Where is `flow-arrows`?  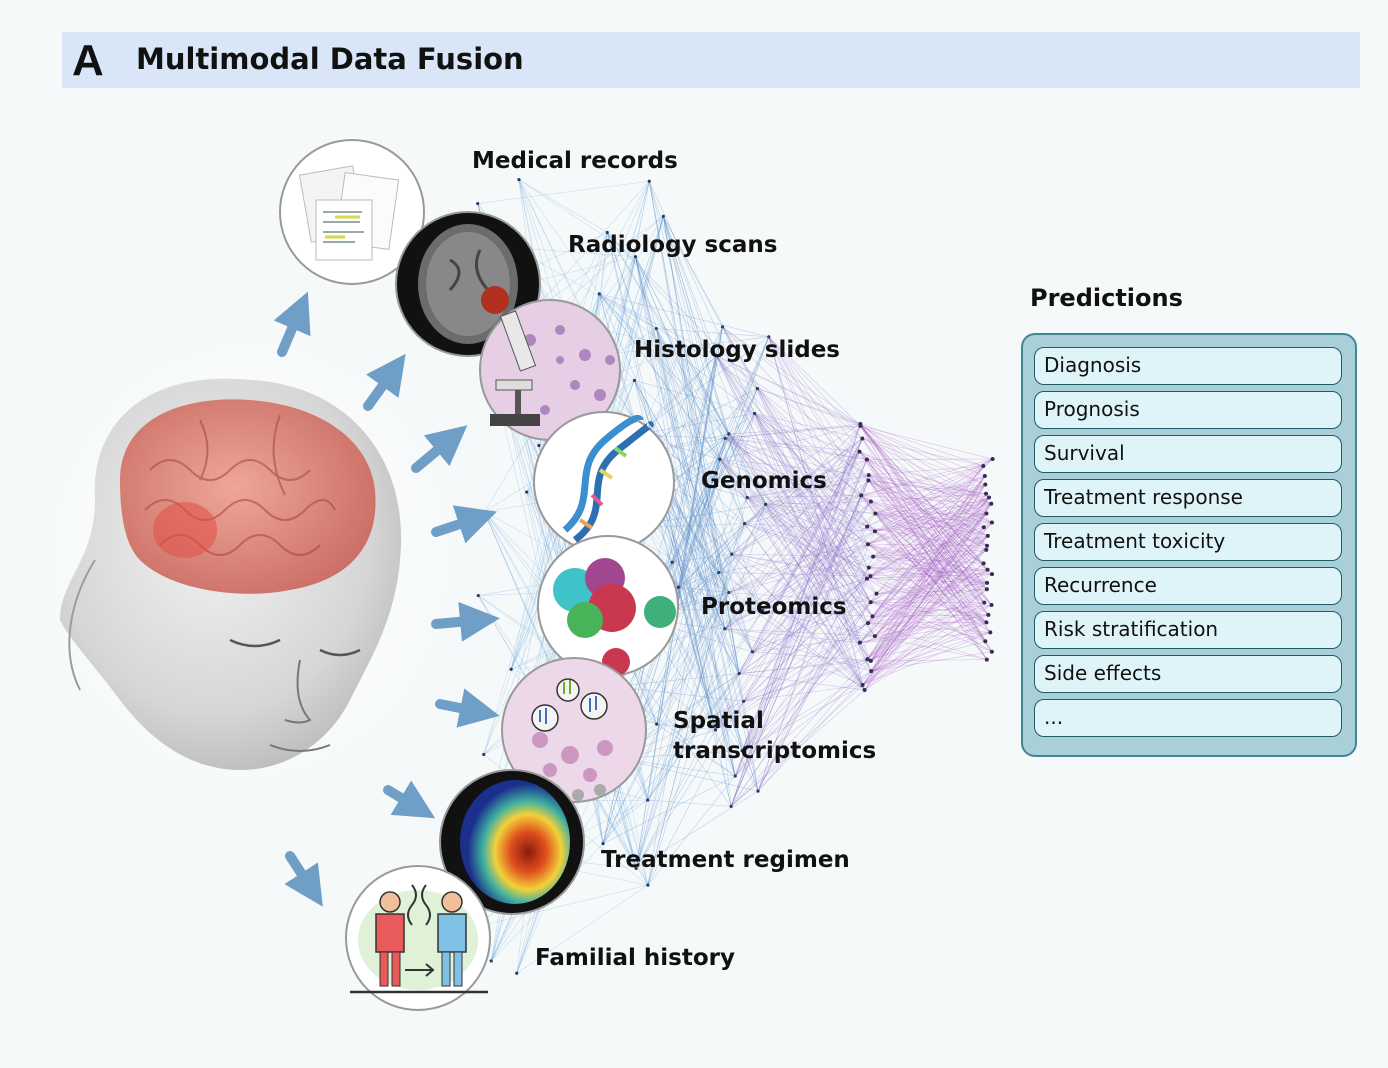 flow-arrows is located at coordinates (386, 599).